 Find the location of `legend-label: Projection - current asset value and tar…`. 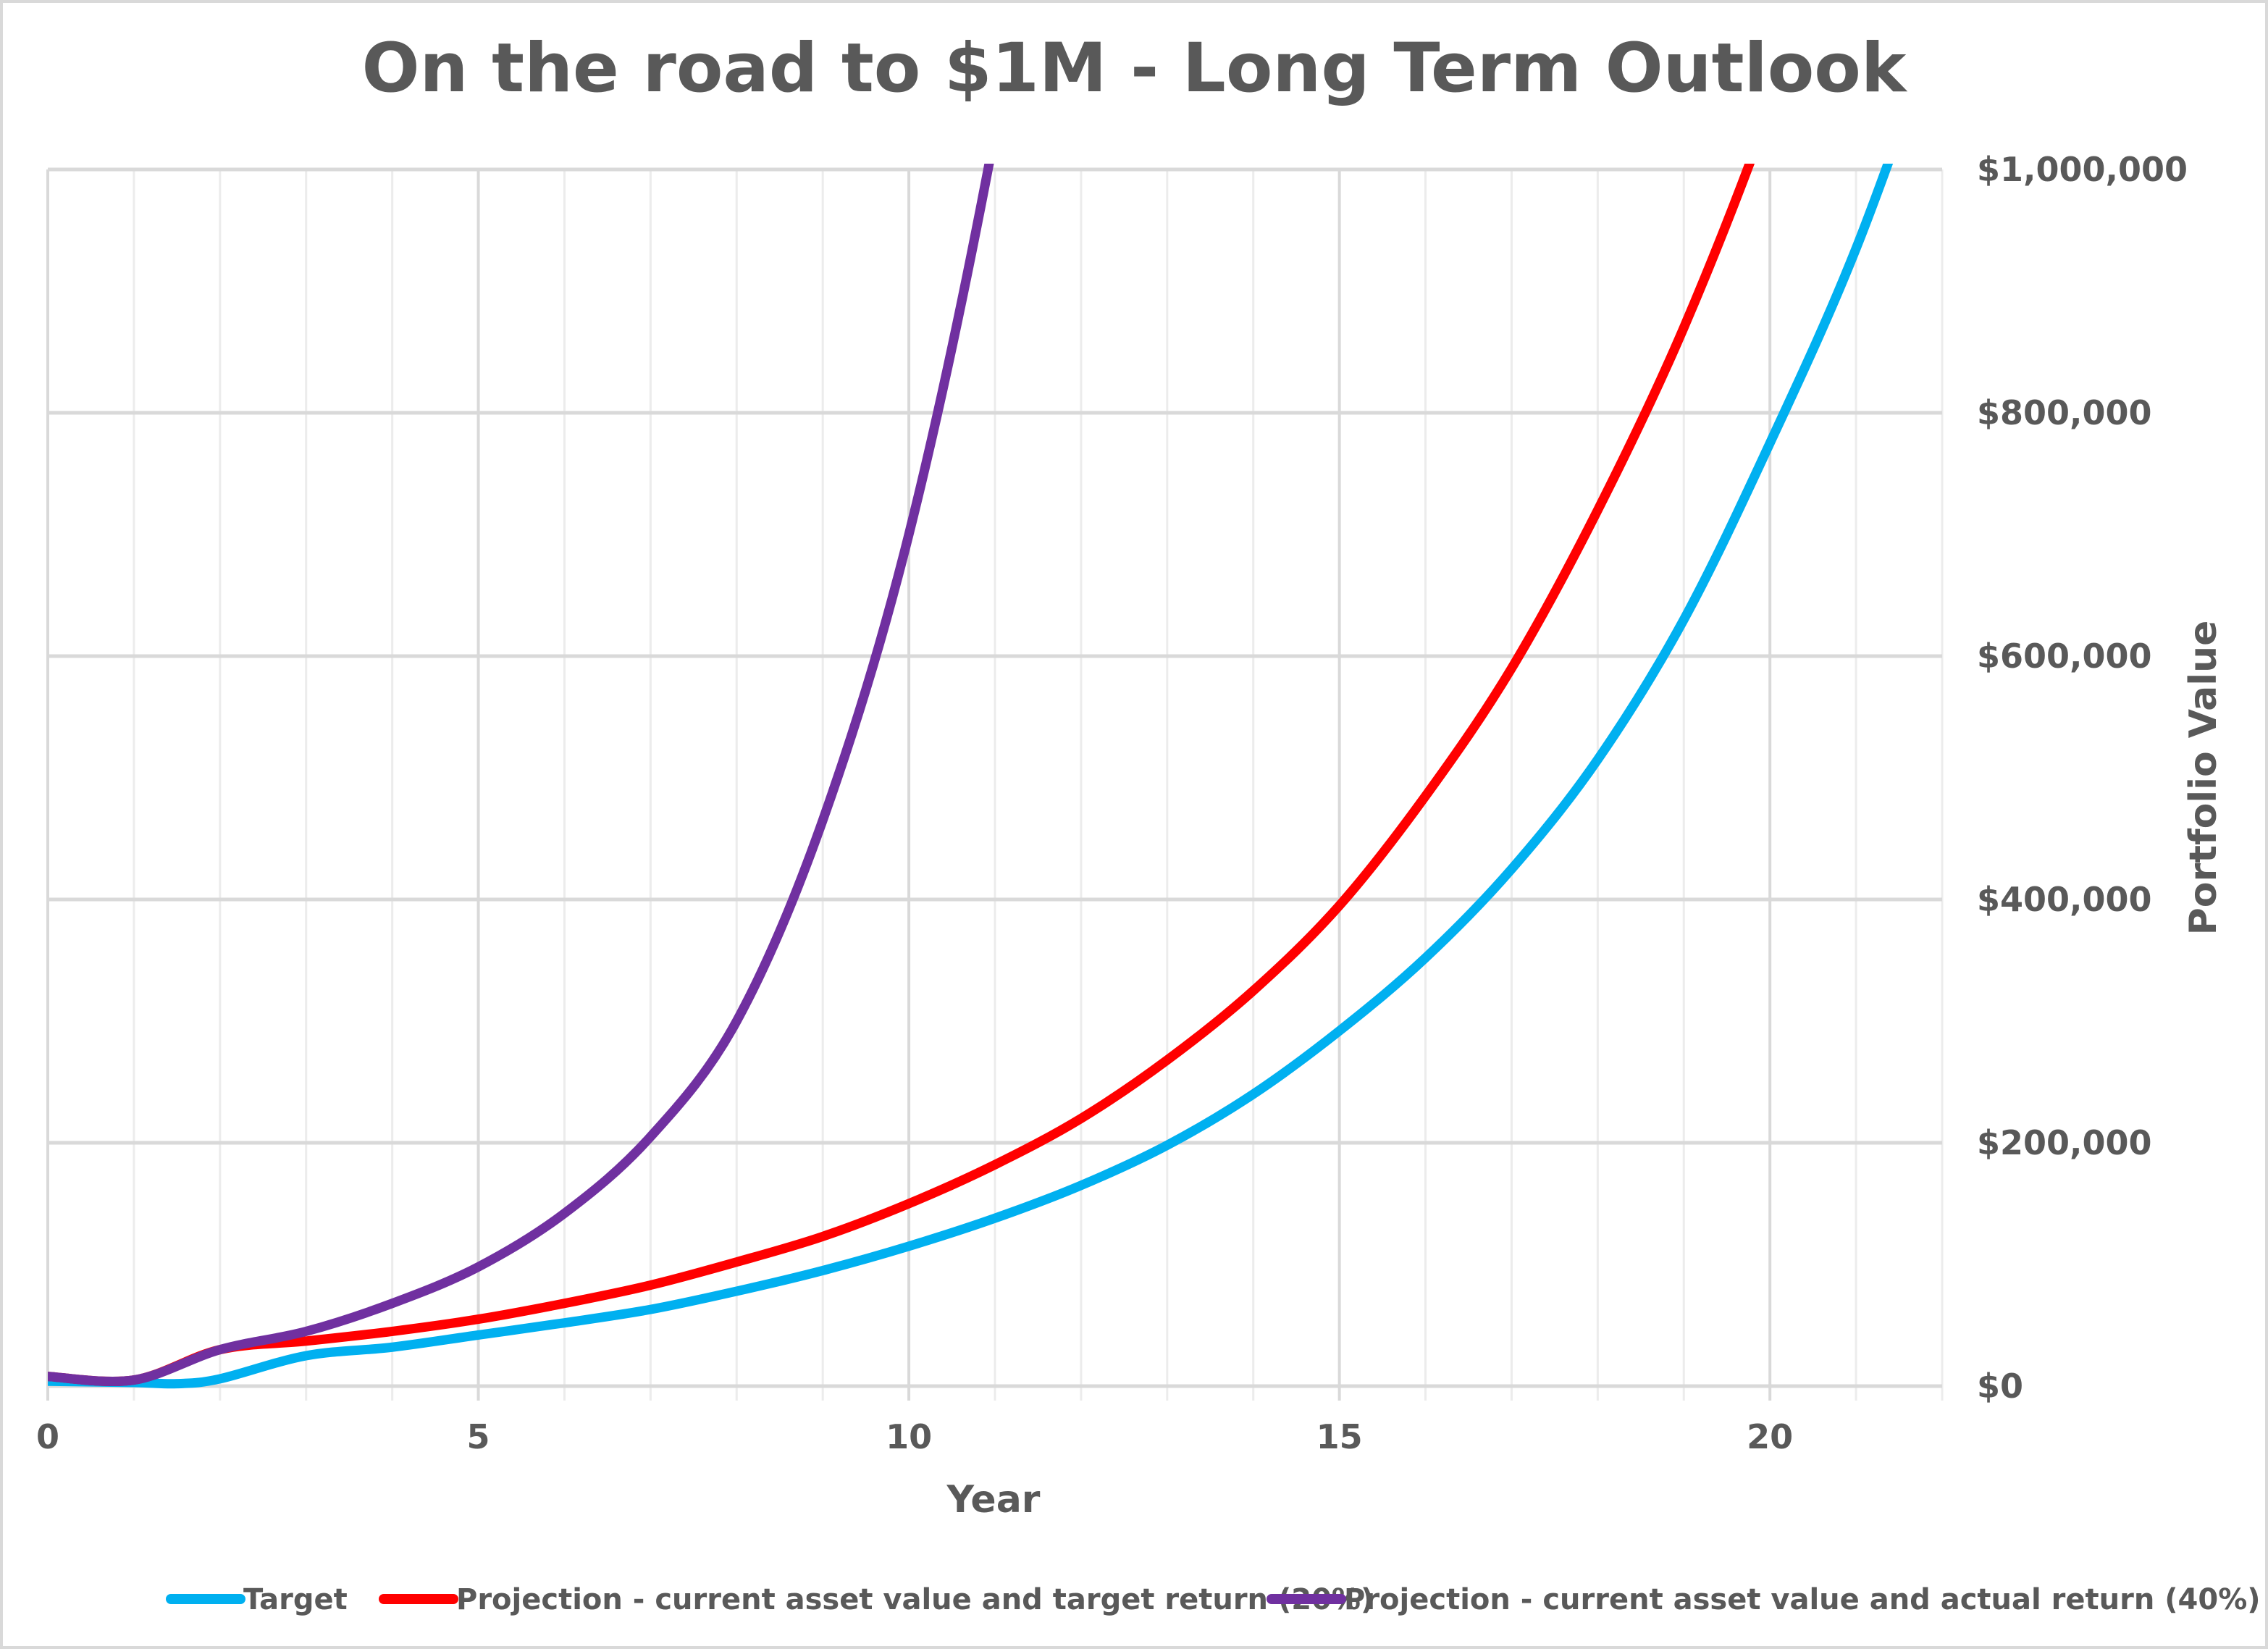

legend-label: Projection - current asset value and tar… is located at coordinates (915, 1599).